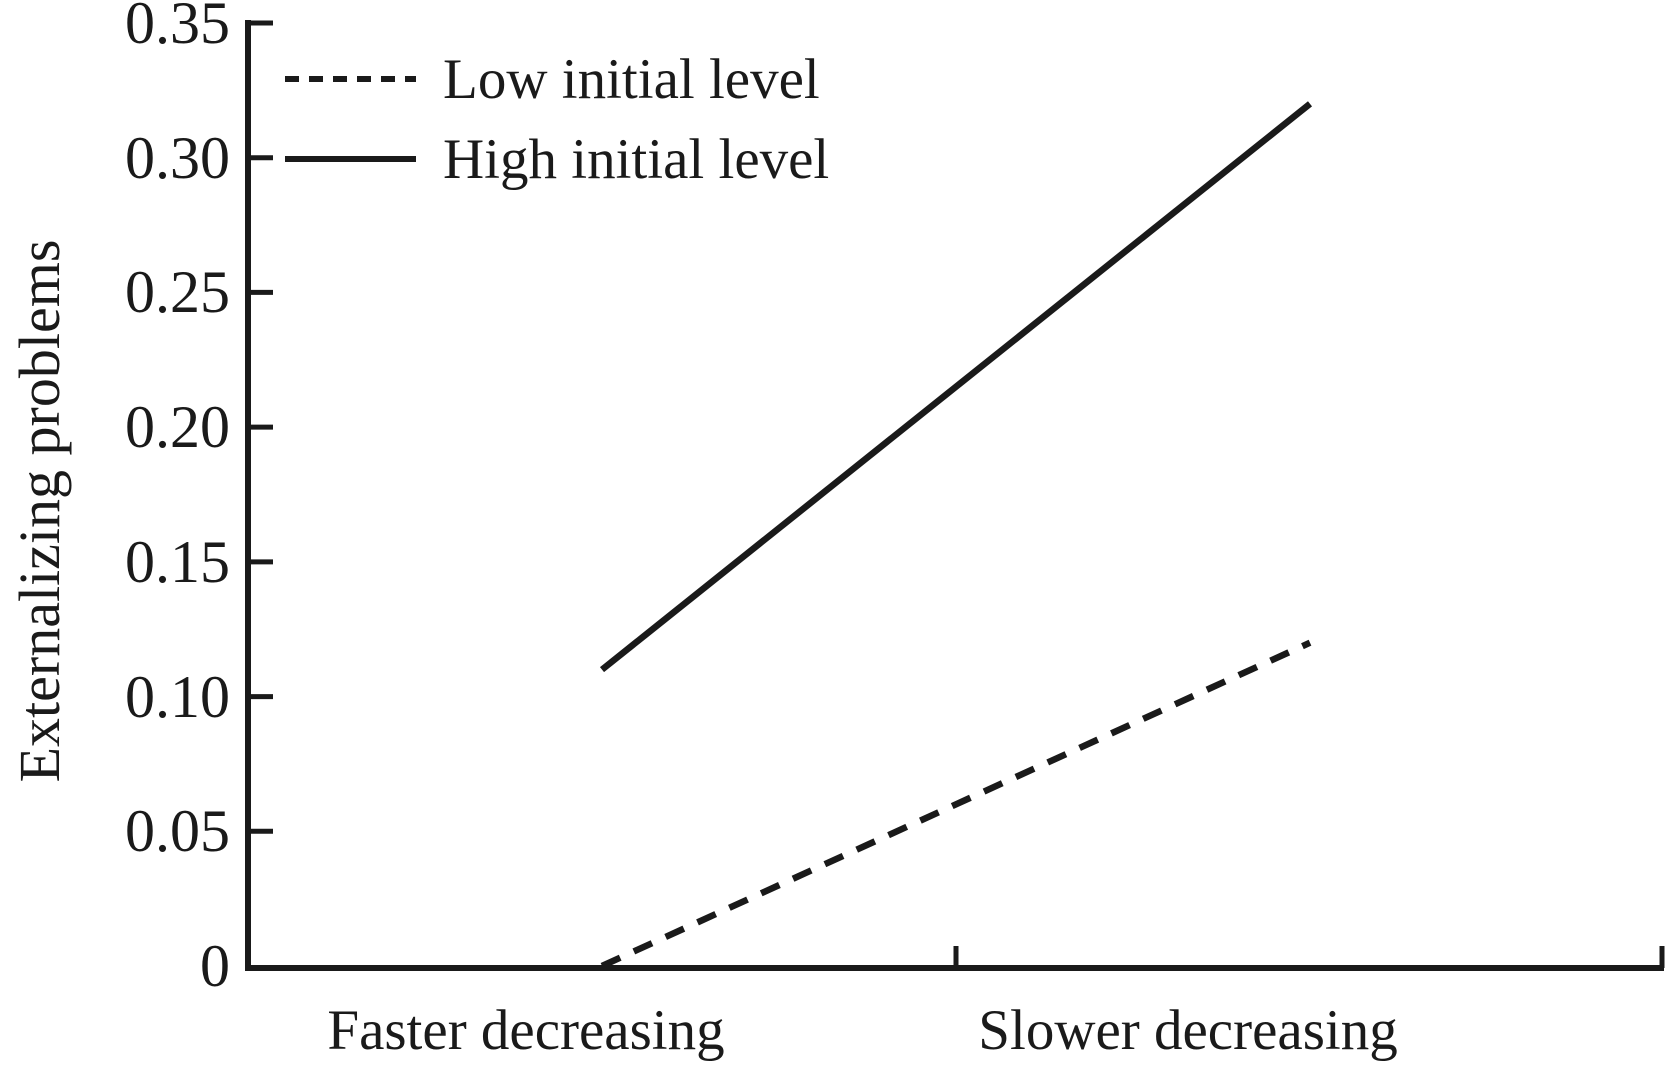  Describe the element at coordinates (177, 157) in the screenshot. I see `y-tick-label-030: 0.30` at that location.